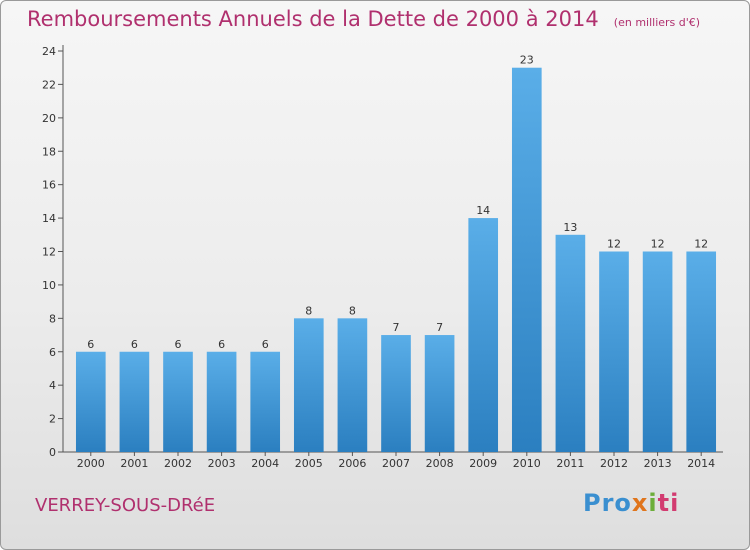 This screenshot has width=750, height=550. Describe the element at coordinates (701, 463) in the screenshot. I see `x-tick-label: 2014` at that location.